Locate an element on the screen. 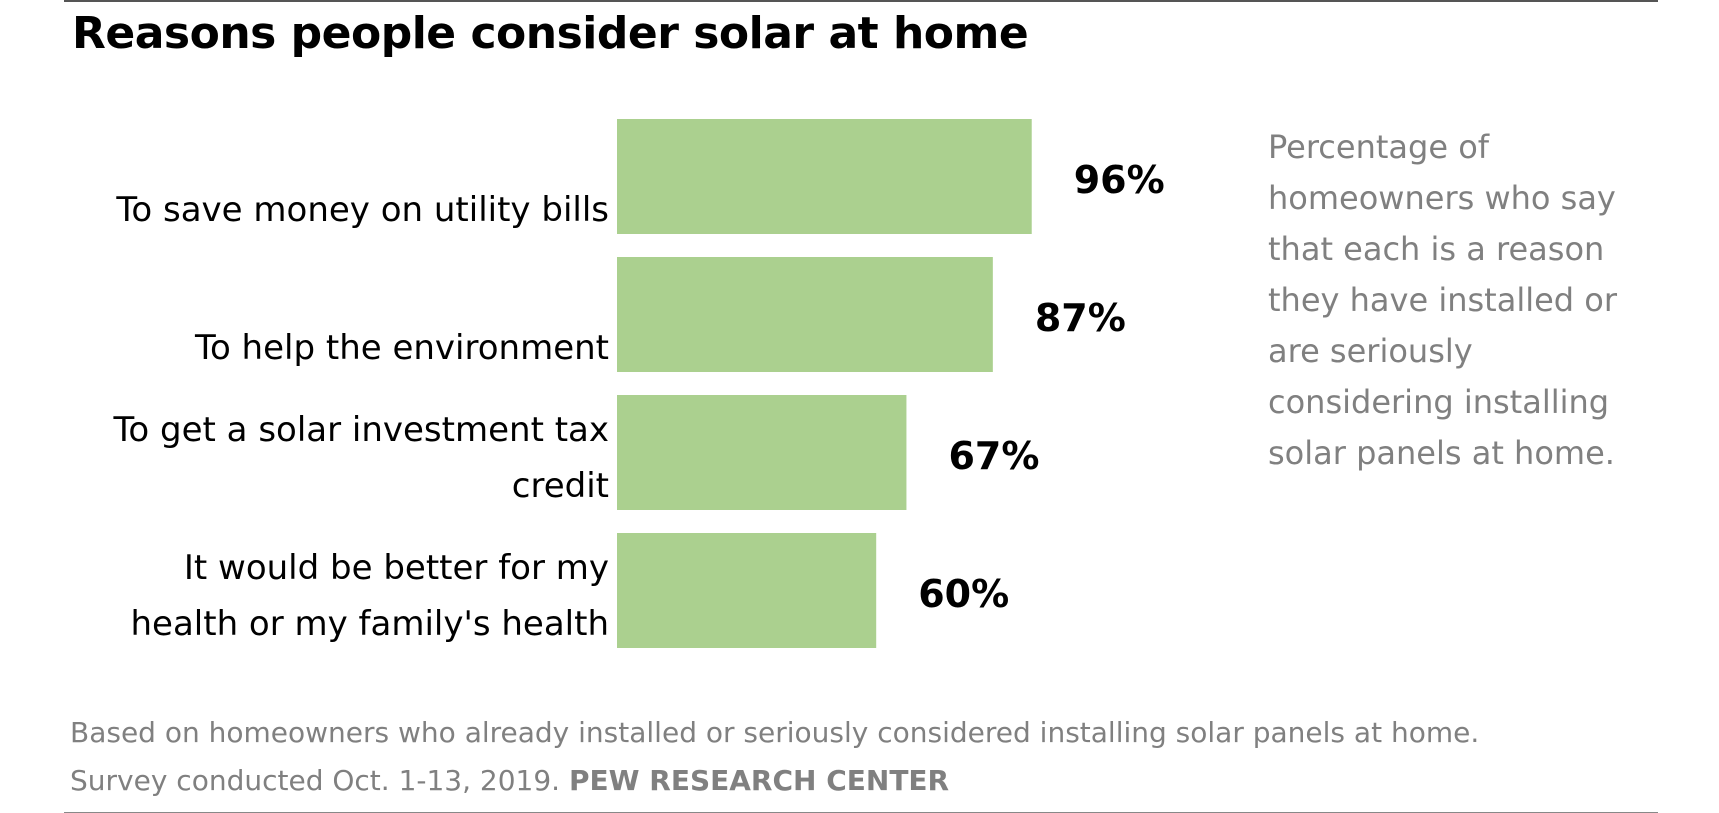  survey-date: Survey conducted Oct. 1-13, 2019. is located at coordinates (319, 780).